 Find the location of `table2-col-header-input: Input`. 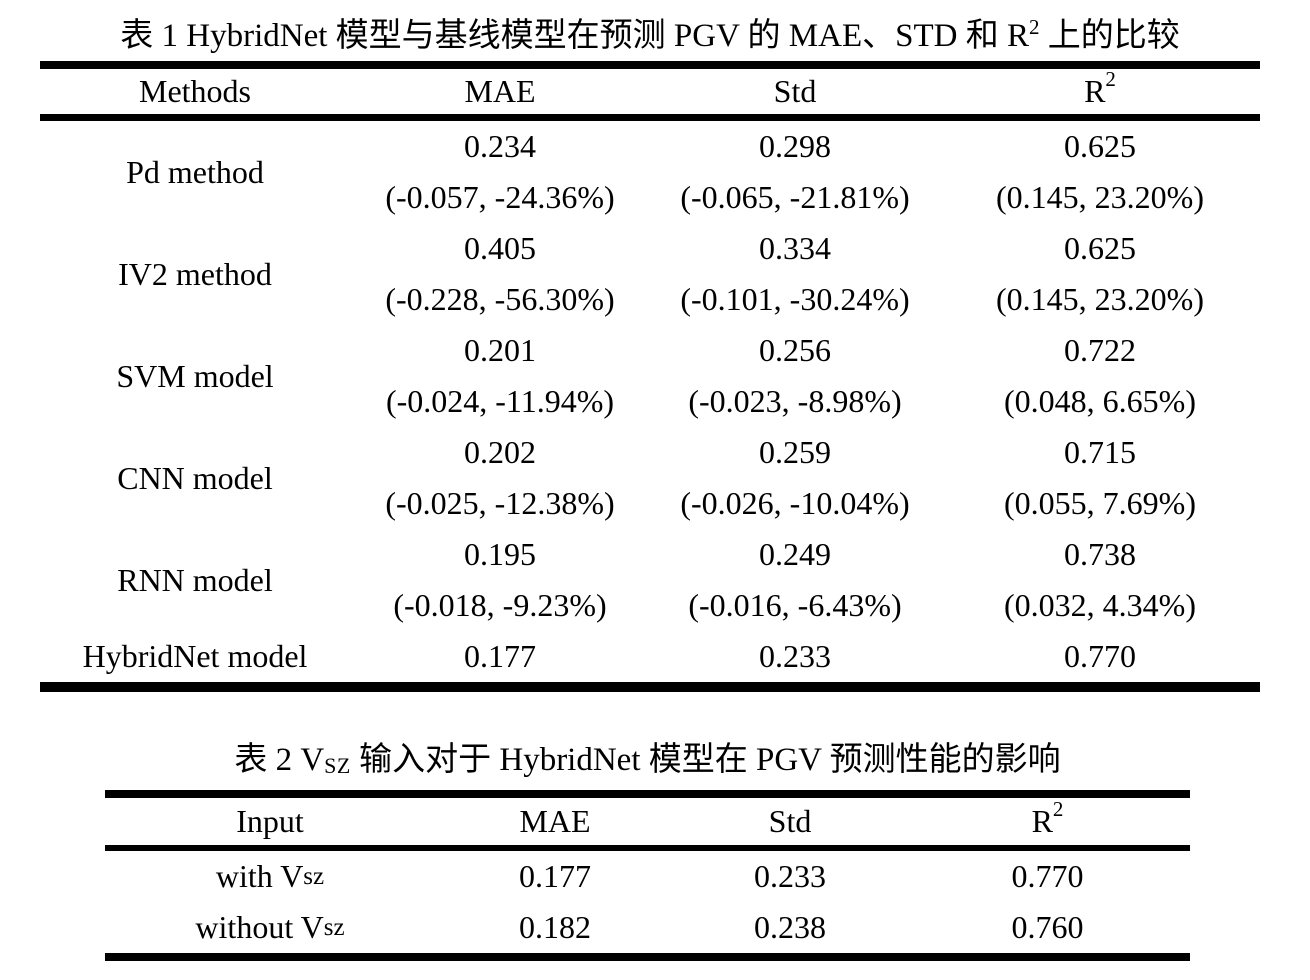

table2-col-header-input: Input is located at coordinates (270, 821).